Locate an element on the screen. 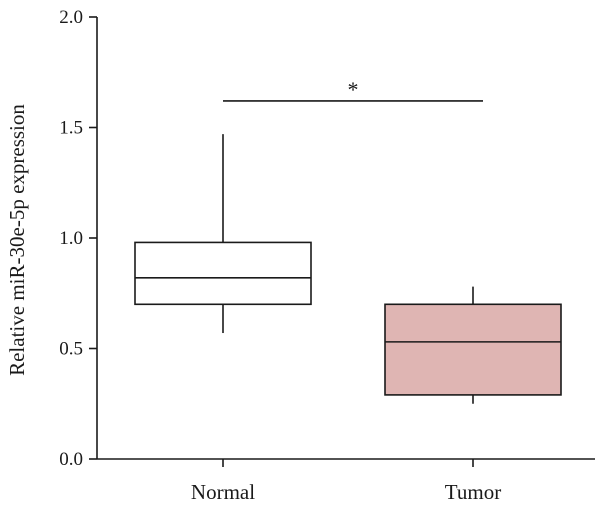  x-tick-label-normal: Normal is located at coordinates (223, 492).